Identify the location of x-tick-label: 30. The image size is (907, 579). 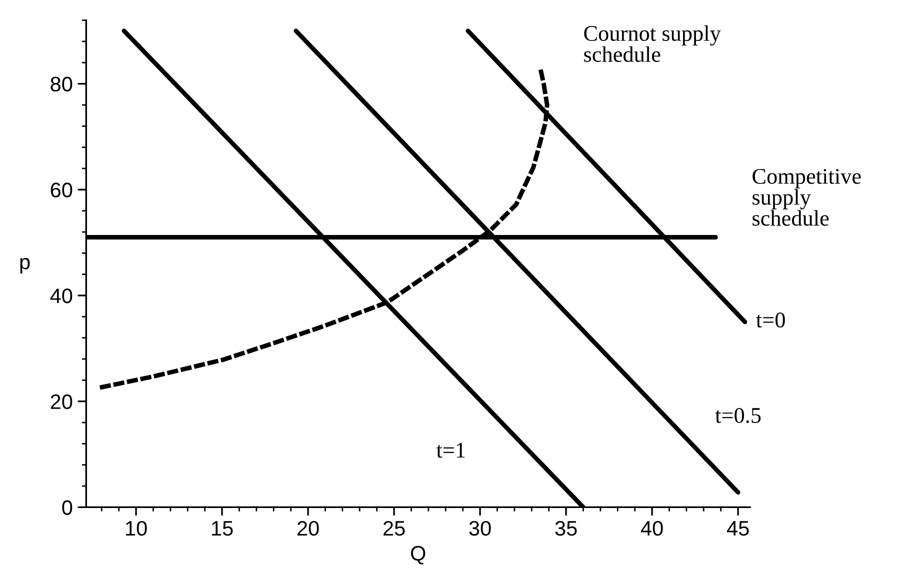
(480, 528).